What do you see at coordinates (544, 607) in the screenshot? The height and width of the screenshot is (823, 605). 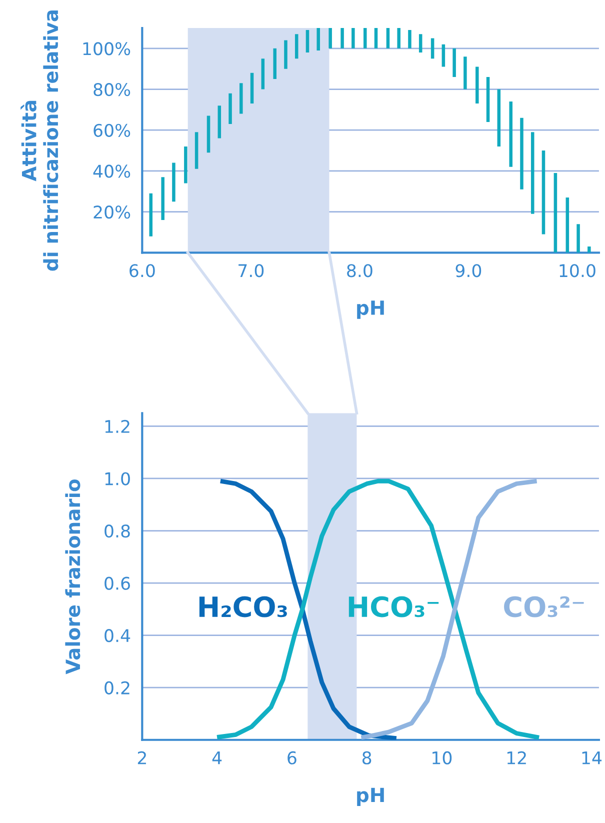 I see `series-label: CO₃²⁻` at bounding box center [544, 607].